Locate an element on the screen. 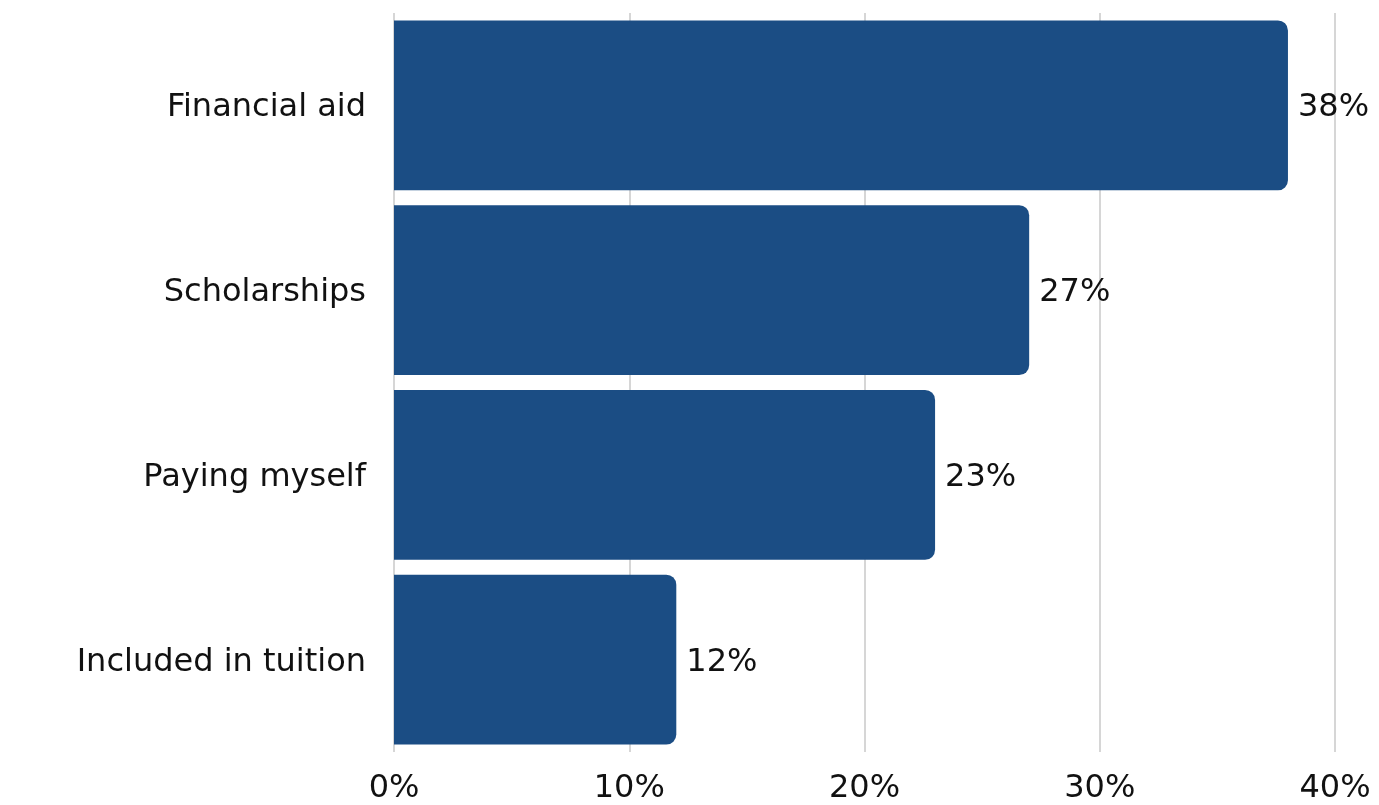 Image resolution: width=1379 pixels, height=805 pixels. y-tick-label: Included in tuition is located at coordinates (221, 659).